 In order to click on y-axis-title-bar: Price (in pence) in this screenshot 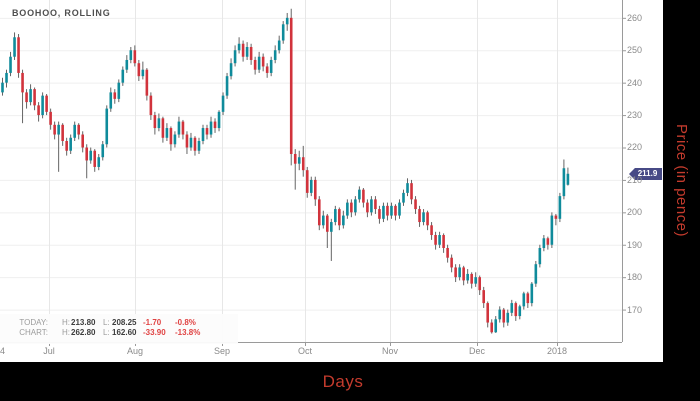, I will do `click(681, 181)`.